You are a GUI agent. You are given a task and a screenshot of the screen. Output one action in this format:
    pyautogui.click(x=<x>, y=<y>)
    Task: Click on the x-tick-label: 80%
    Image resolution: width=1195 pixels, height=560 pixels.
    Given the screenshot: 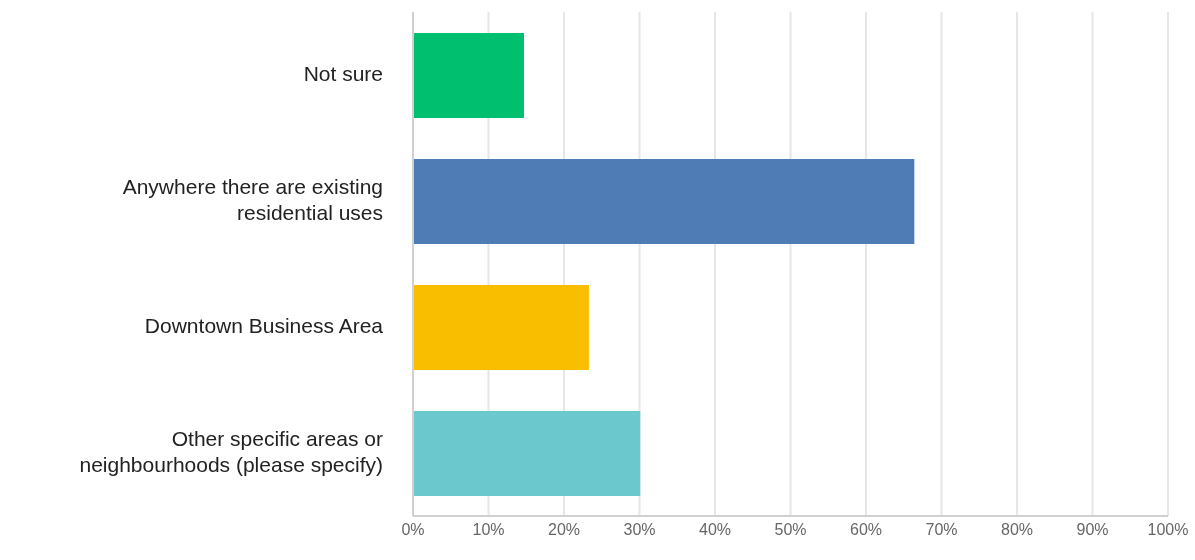 What is the action you would take?
    pyautogui.click(x=1017, y=530)
    